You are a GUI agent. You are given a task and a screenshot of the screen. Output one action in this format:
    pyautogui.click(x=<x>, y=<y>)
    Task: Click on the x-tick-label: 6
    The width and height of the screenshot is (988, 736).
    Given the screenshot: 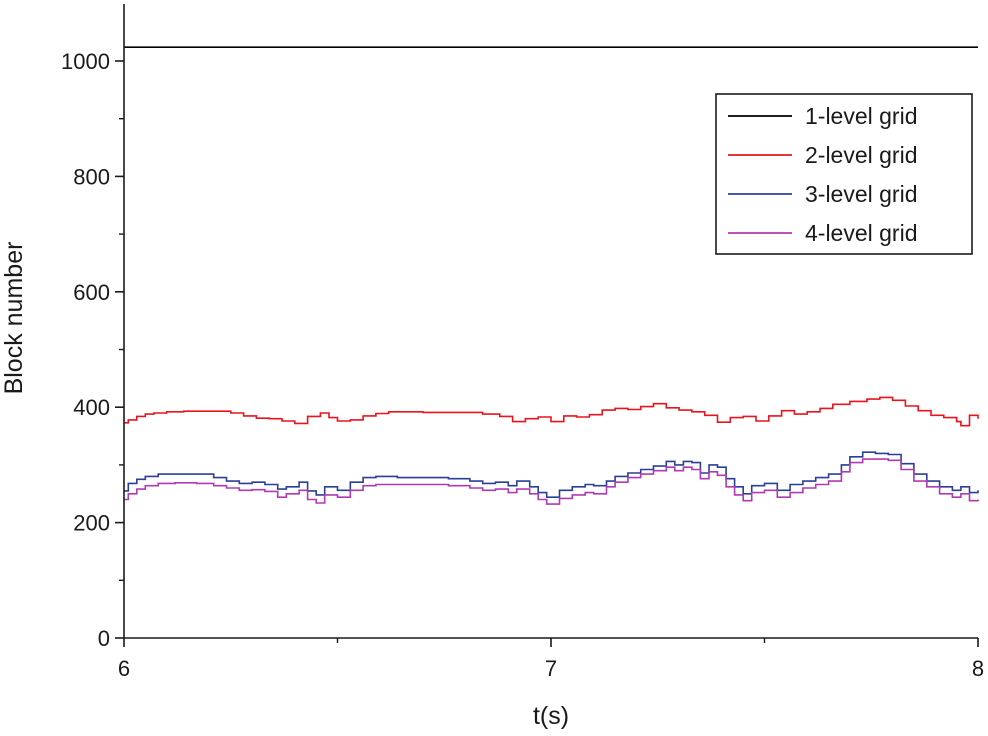 What is the action you would take?
    pyautogui.click(x=124, y=668)
    